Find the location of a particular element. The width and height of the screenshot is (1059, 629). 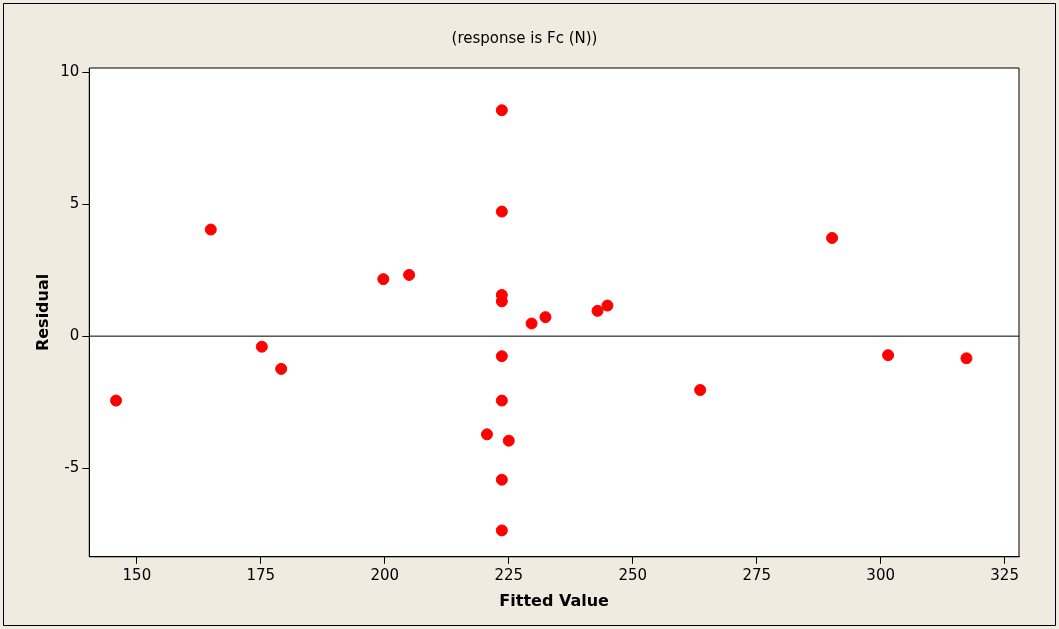

x-tick-label: 300 is located at coordinates (880, 574).